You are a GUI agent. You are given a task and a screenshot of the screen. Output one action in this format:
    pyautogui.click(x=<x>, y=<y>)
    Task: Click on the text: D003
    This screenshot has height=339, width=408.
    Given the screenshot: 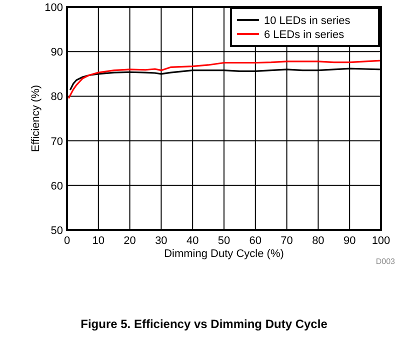 What is the action you would take?
    pyautogui.click(x=386, y=261)
    